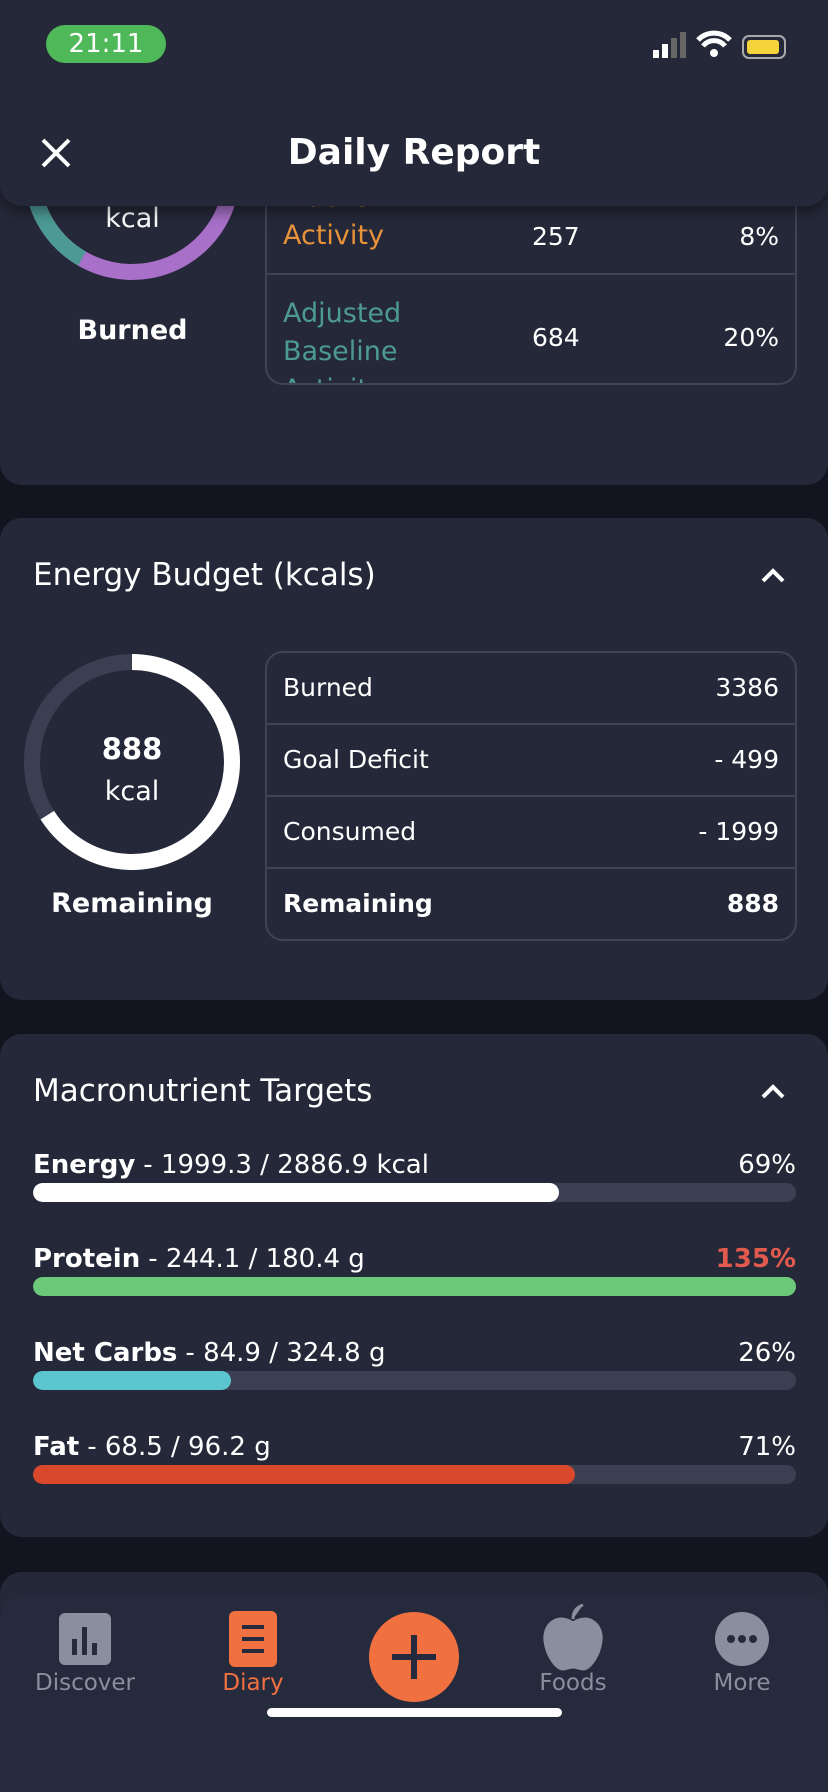 The width and height of the screenshot is (828, 1792). I want to click on row-value: - 1999, so click(738, 831).